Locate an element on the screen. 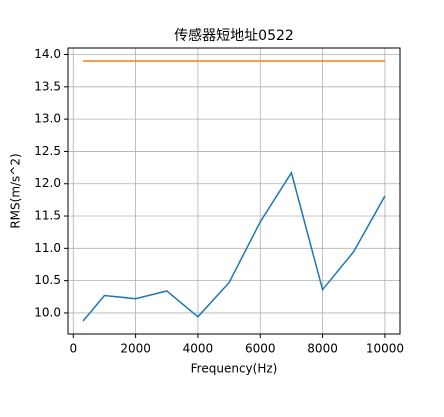  x-tick-label: 10000 is located at coordinates (385, 349).